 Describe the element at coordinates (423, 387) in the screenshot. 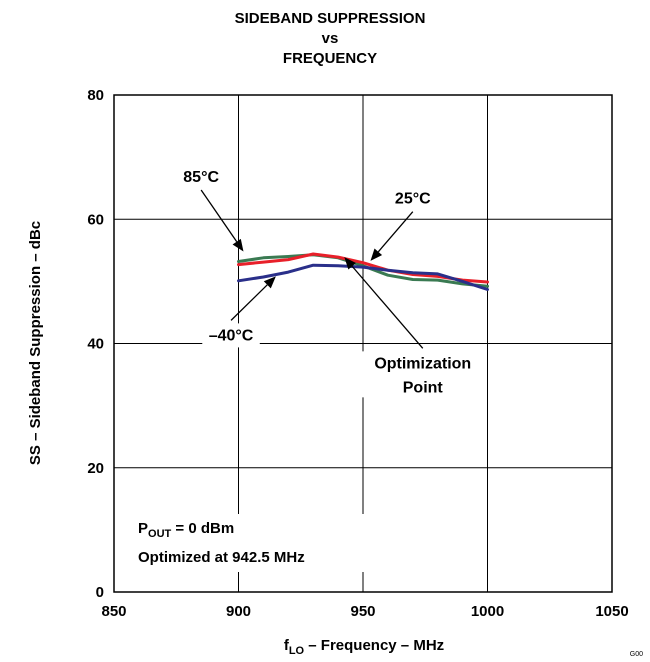

I see `annotation-label-4: Point` at that location.